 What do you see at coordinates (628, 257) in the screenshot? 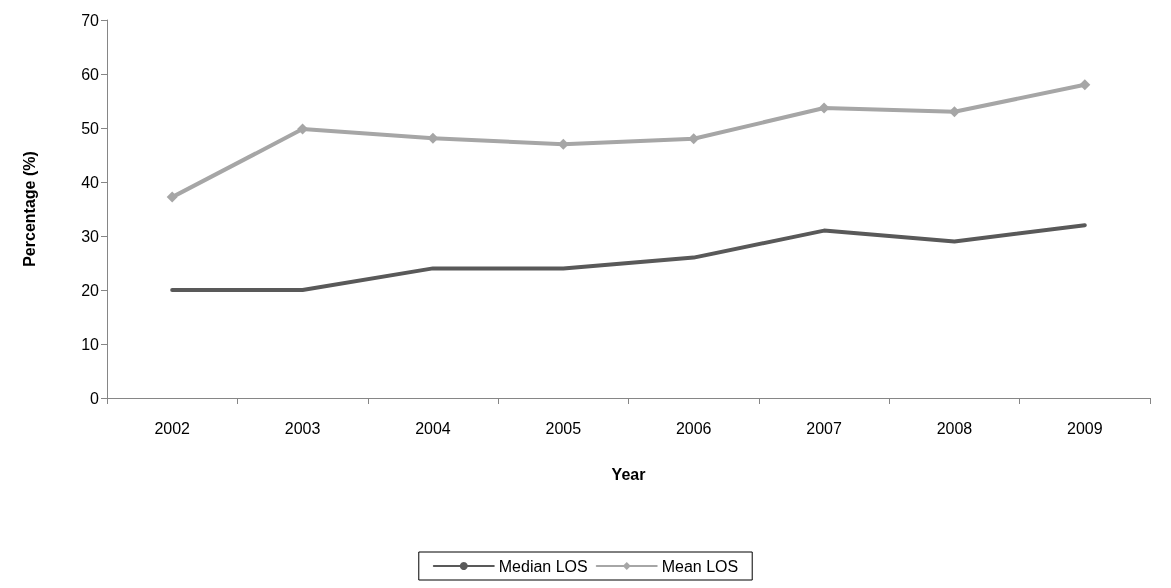
I see `line-series` at bounding box center [628, 257].